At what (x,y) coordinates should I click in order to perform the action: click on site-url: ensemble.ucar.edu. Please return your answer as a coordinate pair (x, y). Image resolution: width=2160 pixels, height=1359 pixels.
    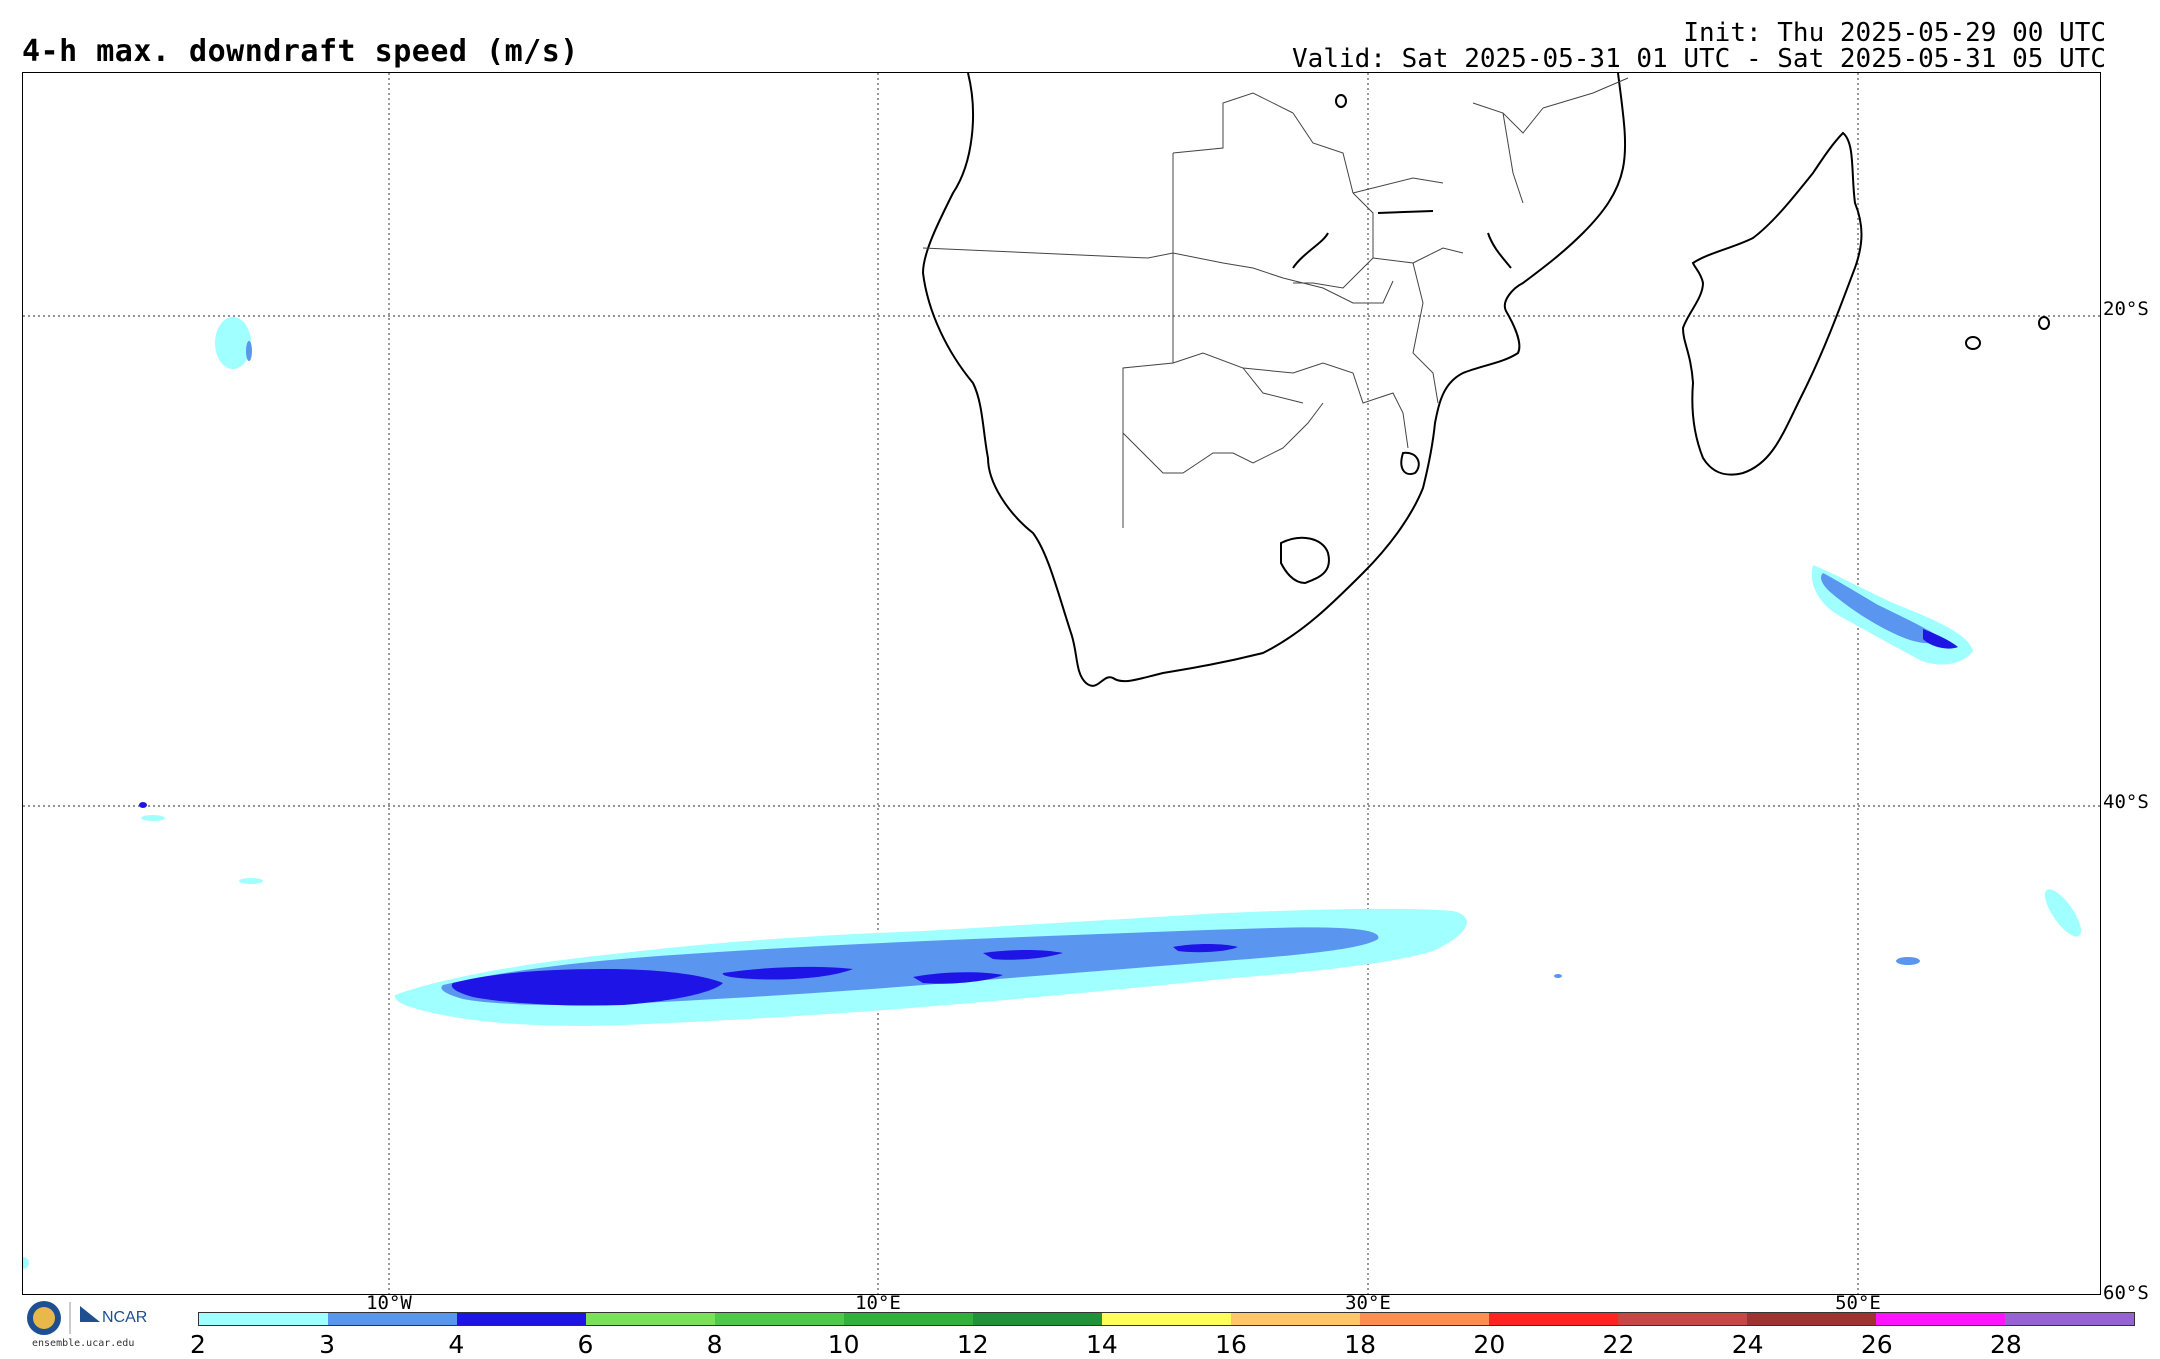
    Looking at the image, I should click on (83, 1343).